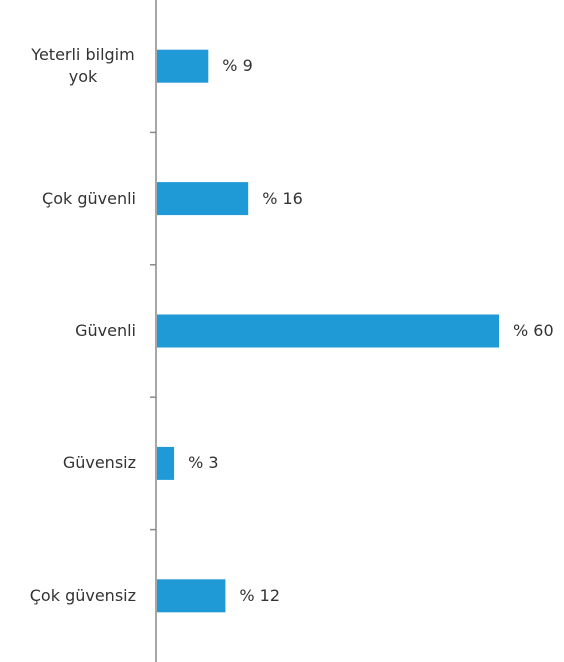  What do you see at coordinates (260, 595) in the screenshot?
I see `value-label: % 12` at bounding box center [260, 595].